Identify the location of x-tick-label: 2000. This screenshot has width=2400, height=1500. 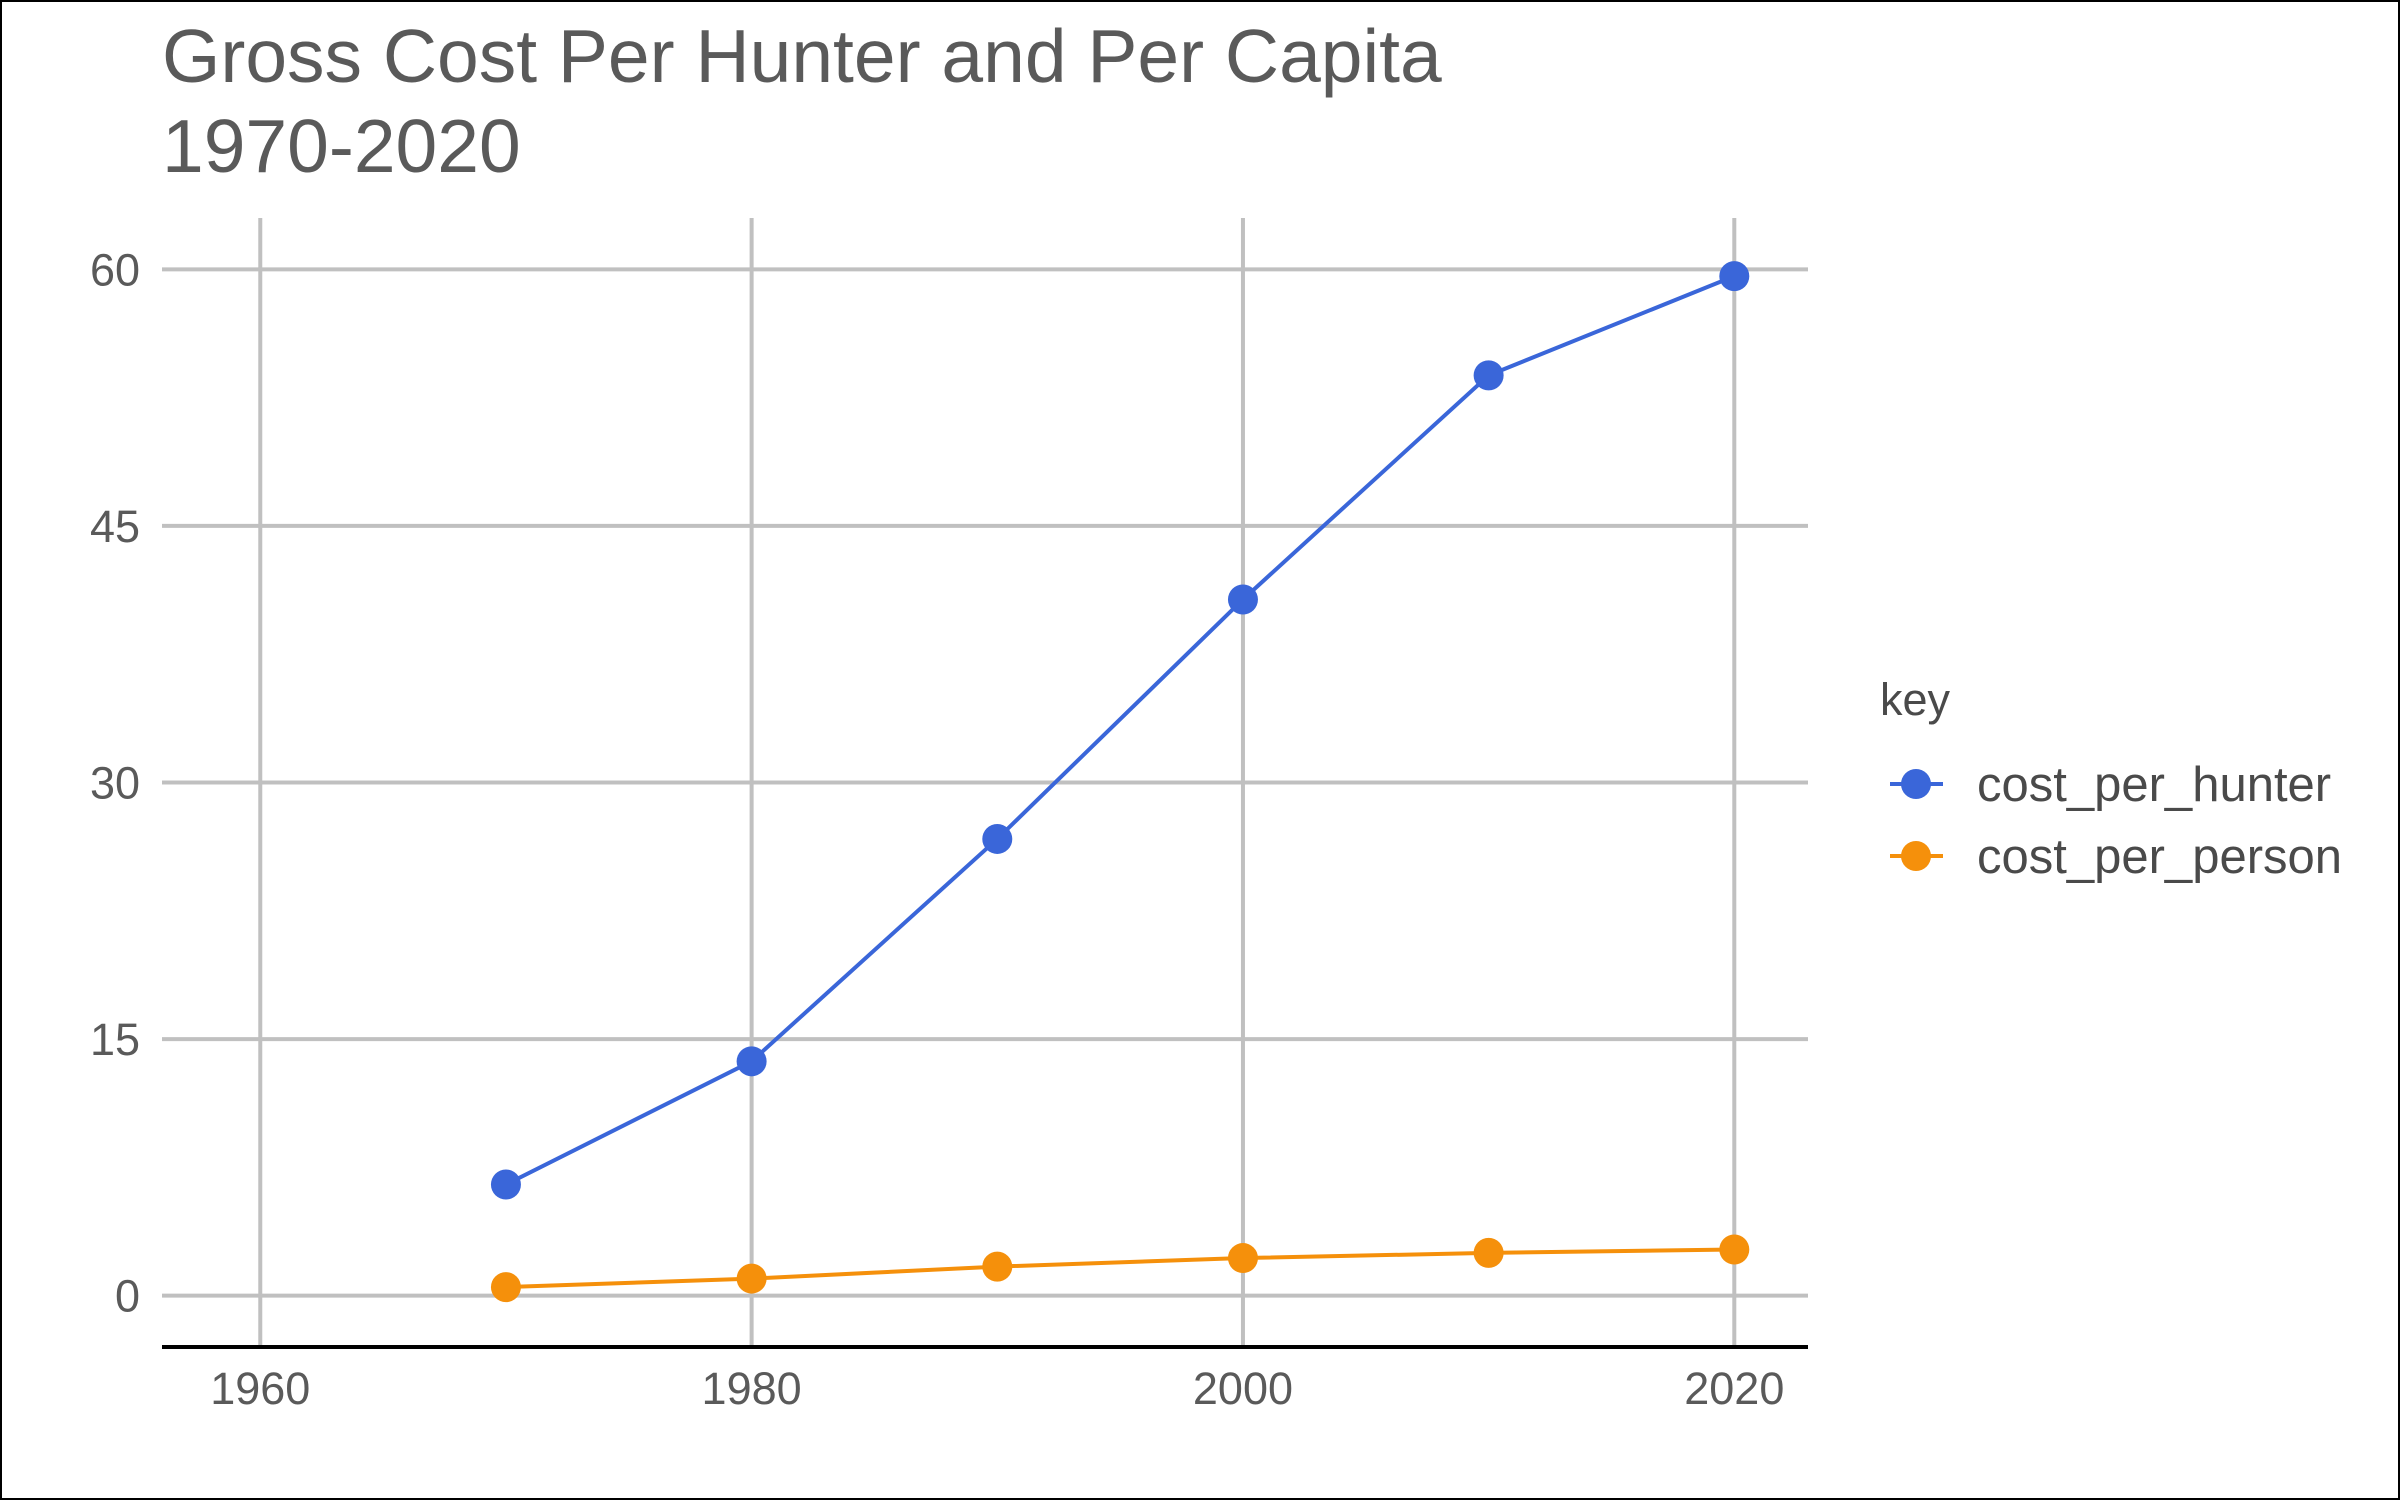
(1243, 1388).